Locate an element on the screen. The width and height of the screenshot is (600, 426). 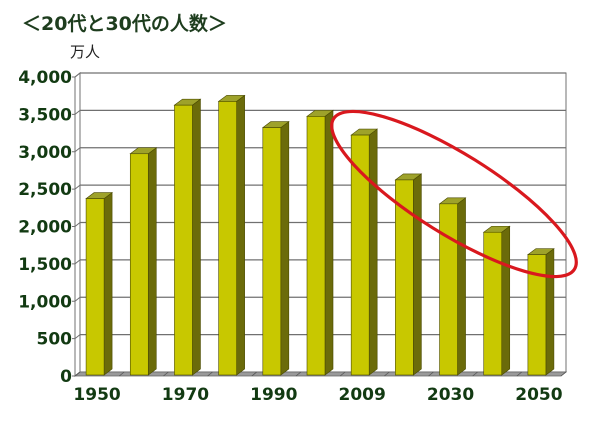
x-tick-label: 2050 is located at coordinates (538, 395).